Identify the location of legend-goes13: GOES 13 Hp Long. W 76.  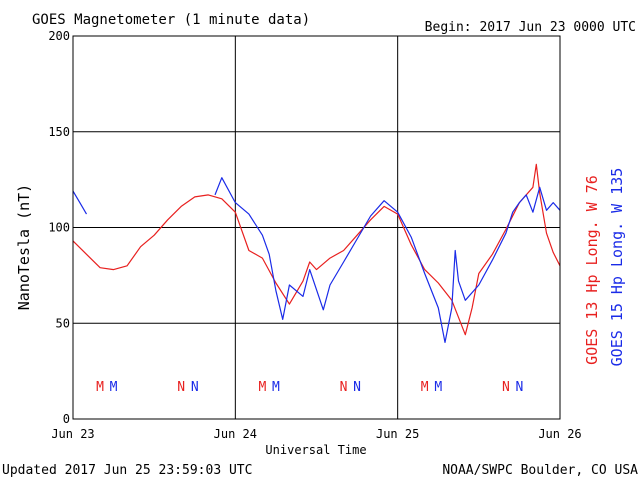
(592, 270).